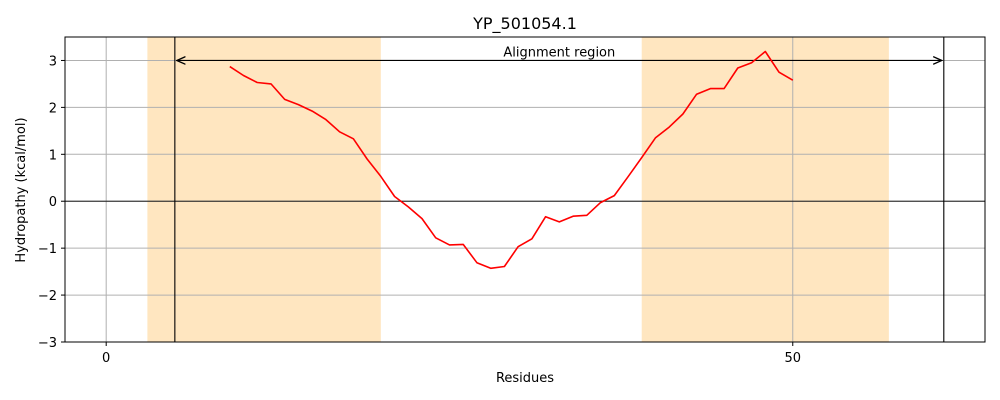 The image size is (1000, 400). I want to click on y-tick-label: −3, so click(47, 343).